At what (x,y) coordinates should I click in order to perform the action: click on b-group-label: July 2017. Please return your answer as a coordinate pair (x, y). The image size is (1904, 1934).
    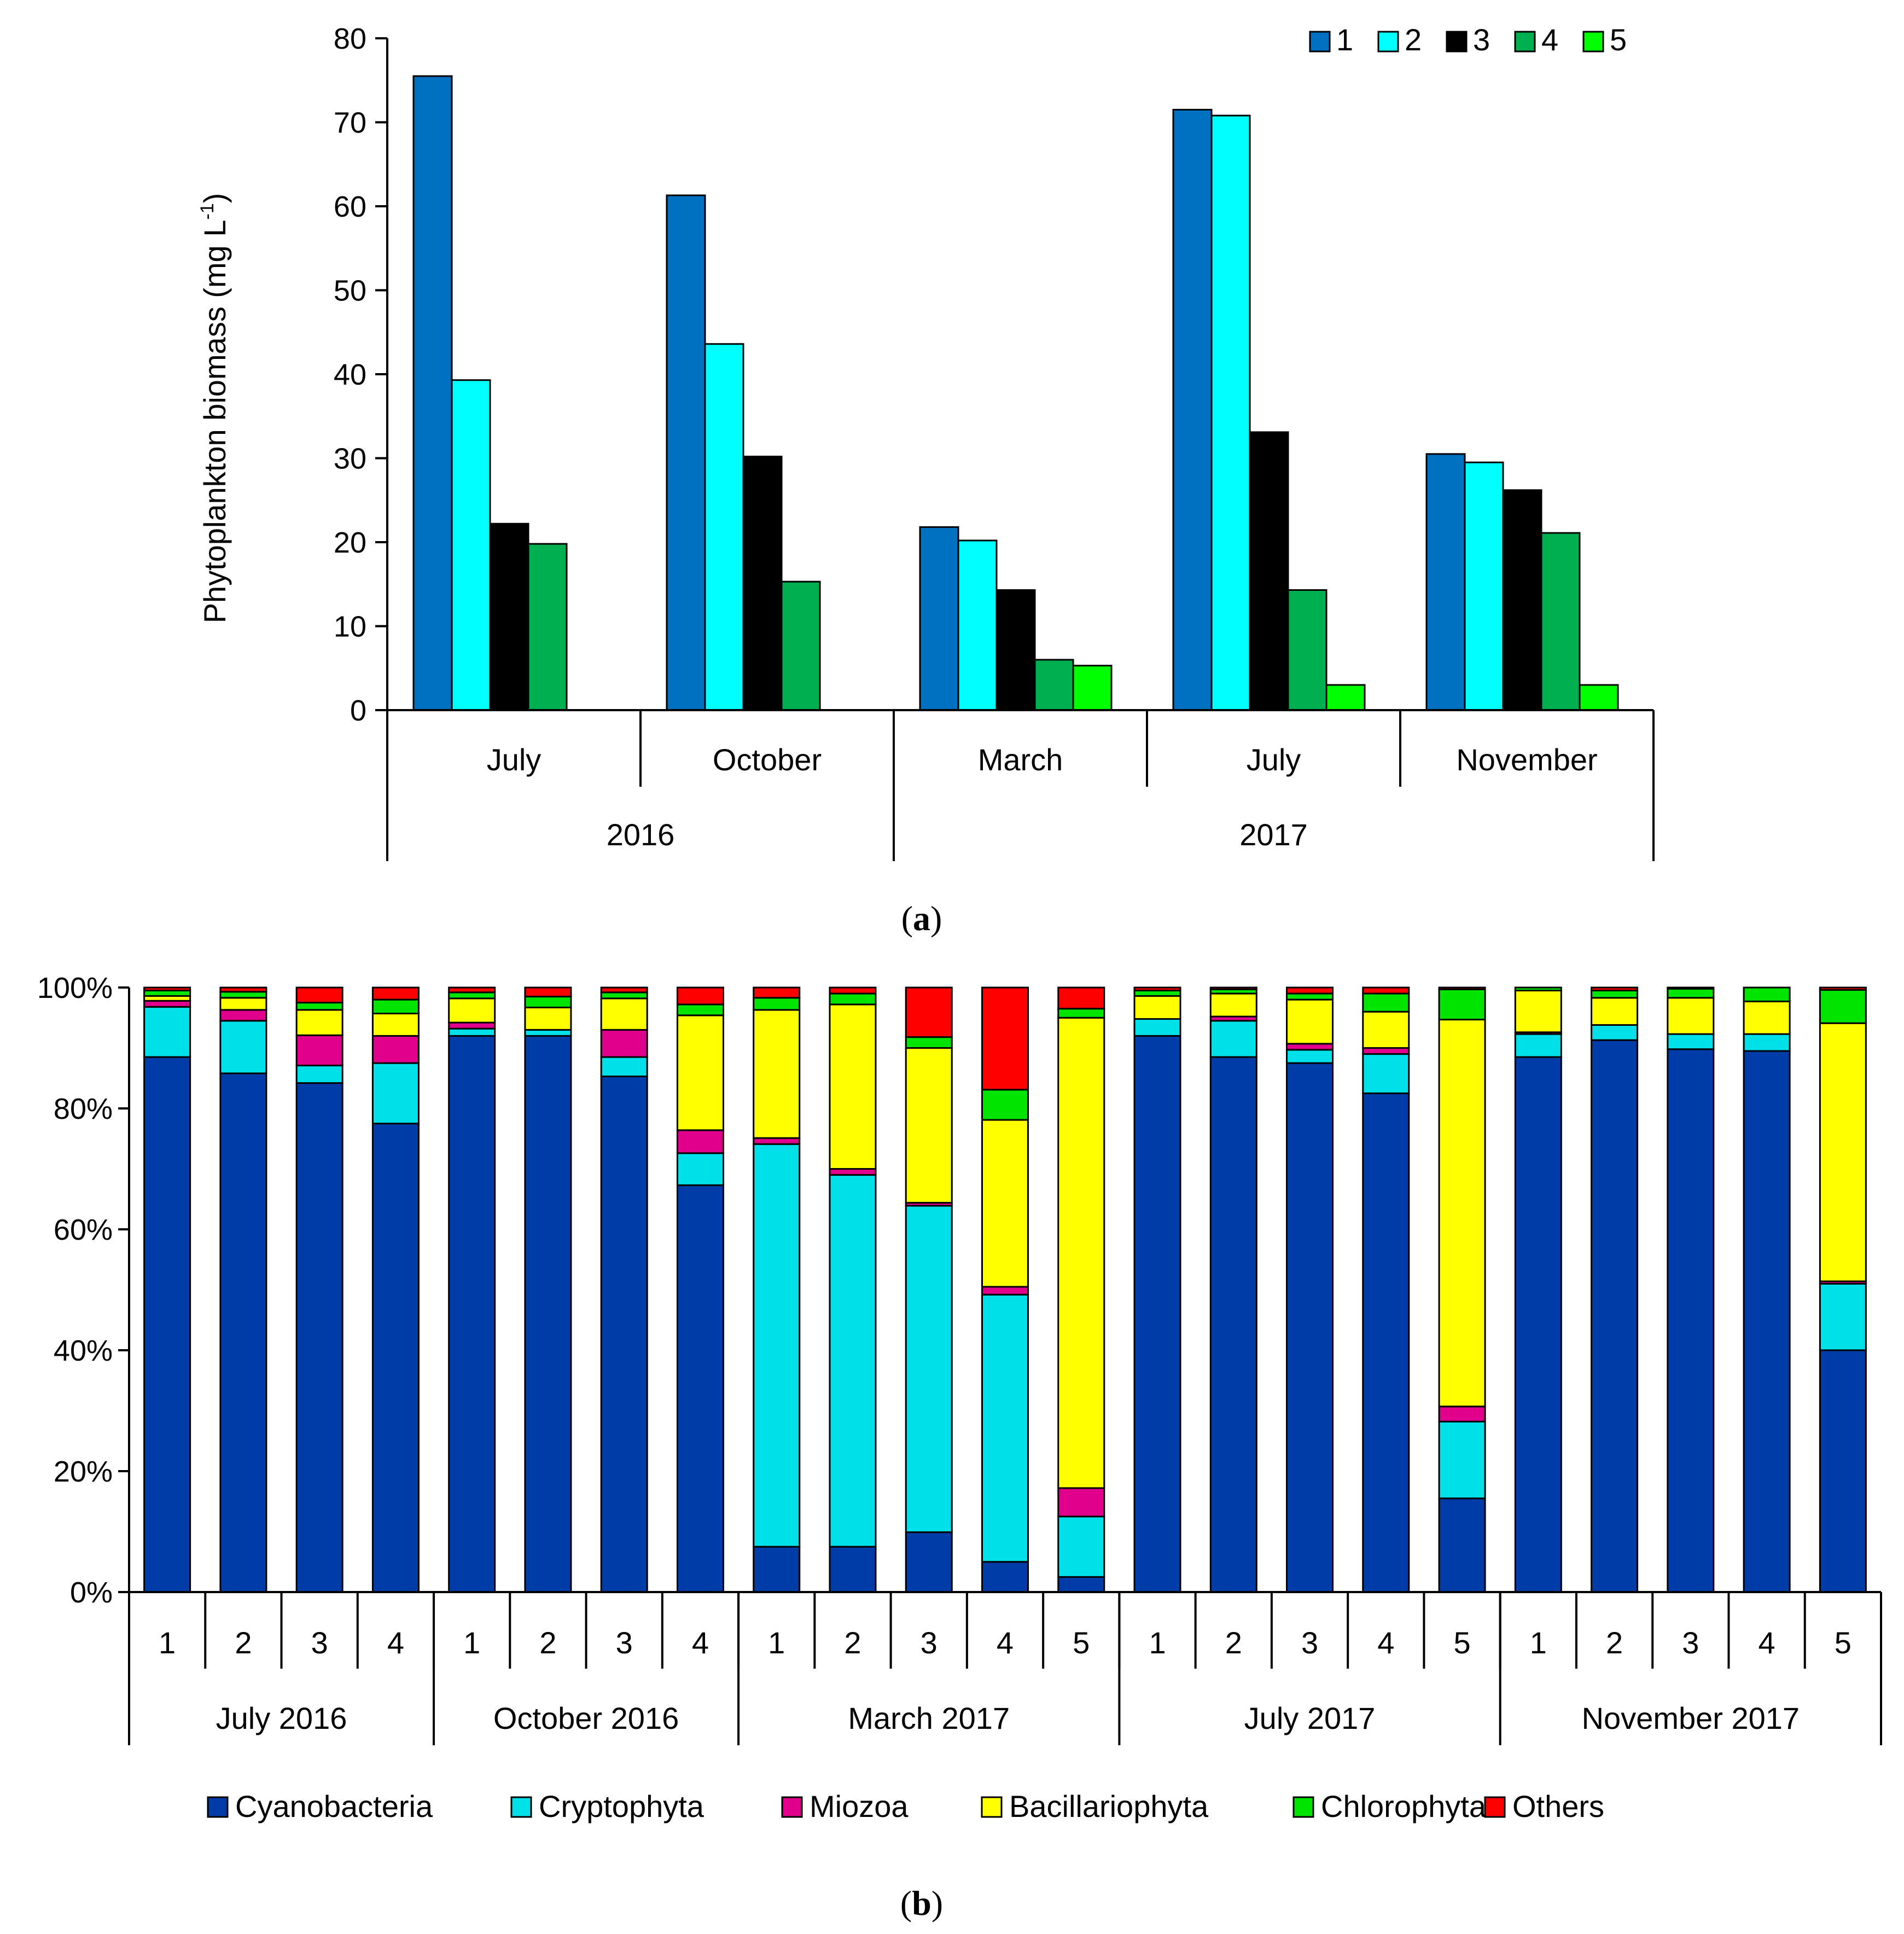
    Looking at the image, I should click on (1310, 1718).